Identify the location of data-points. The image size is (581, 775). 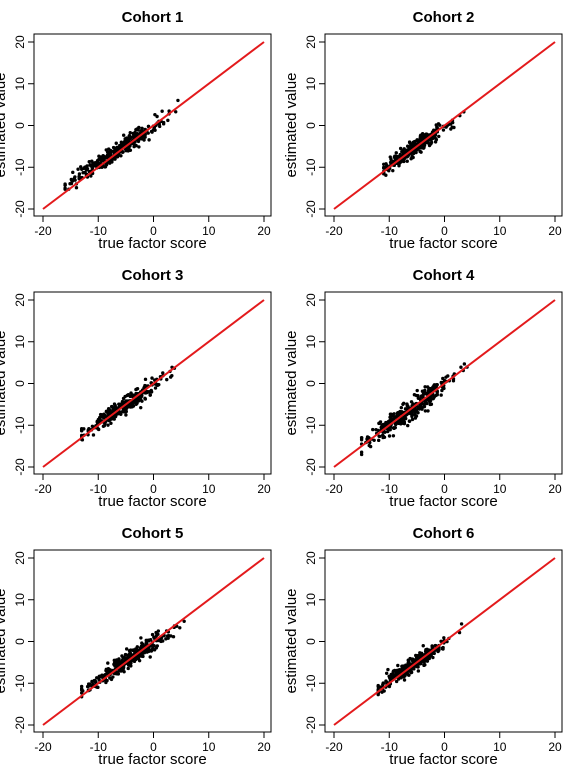
(121, 144).